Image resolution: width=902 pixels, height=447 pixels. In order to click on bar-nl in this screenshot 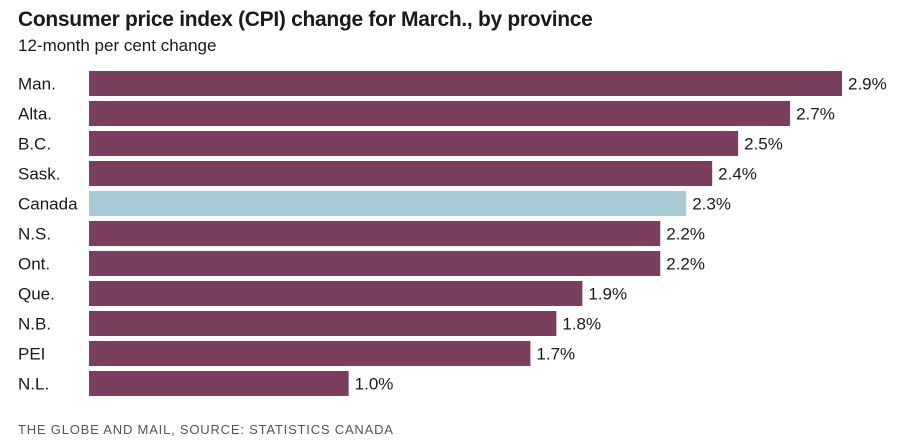, I will do `click(219, 383)`.